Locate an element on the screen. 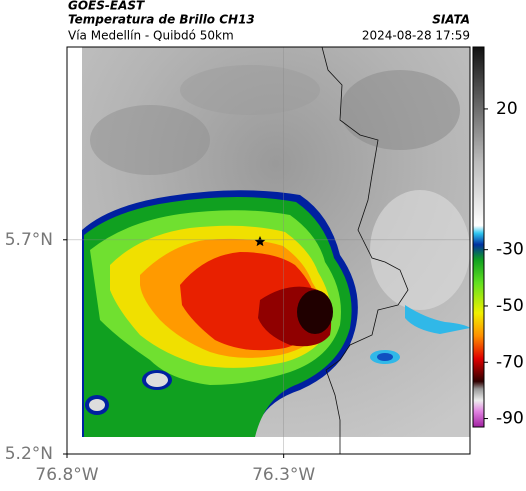  colorbar is located at coordinates (478, 237).